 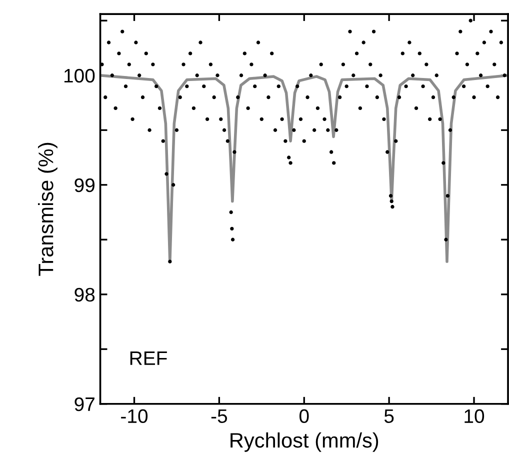 What do you see at coordinates (389, 416) in the screenshot?
I see `x-tick-label: 5` at bounding box center [389, 416].